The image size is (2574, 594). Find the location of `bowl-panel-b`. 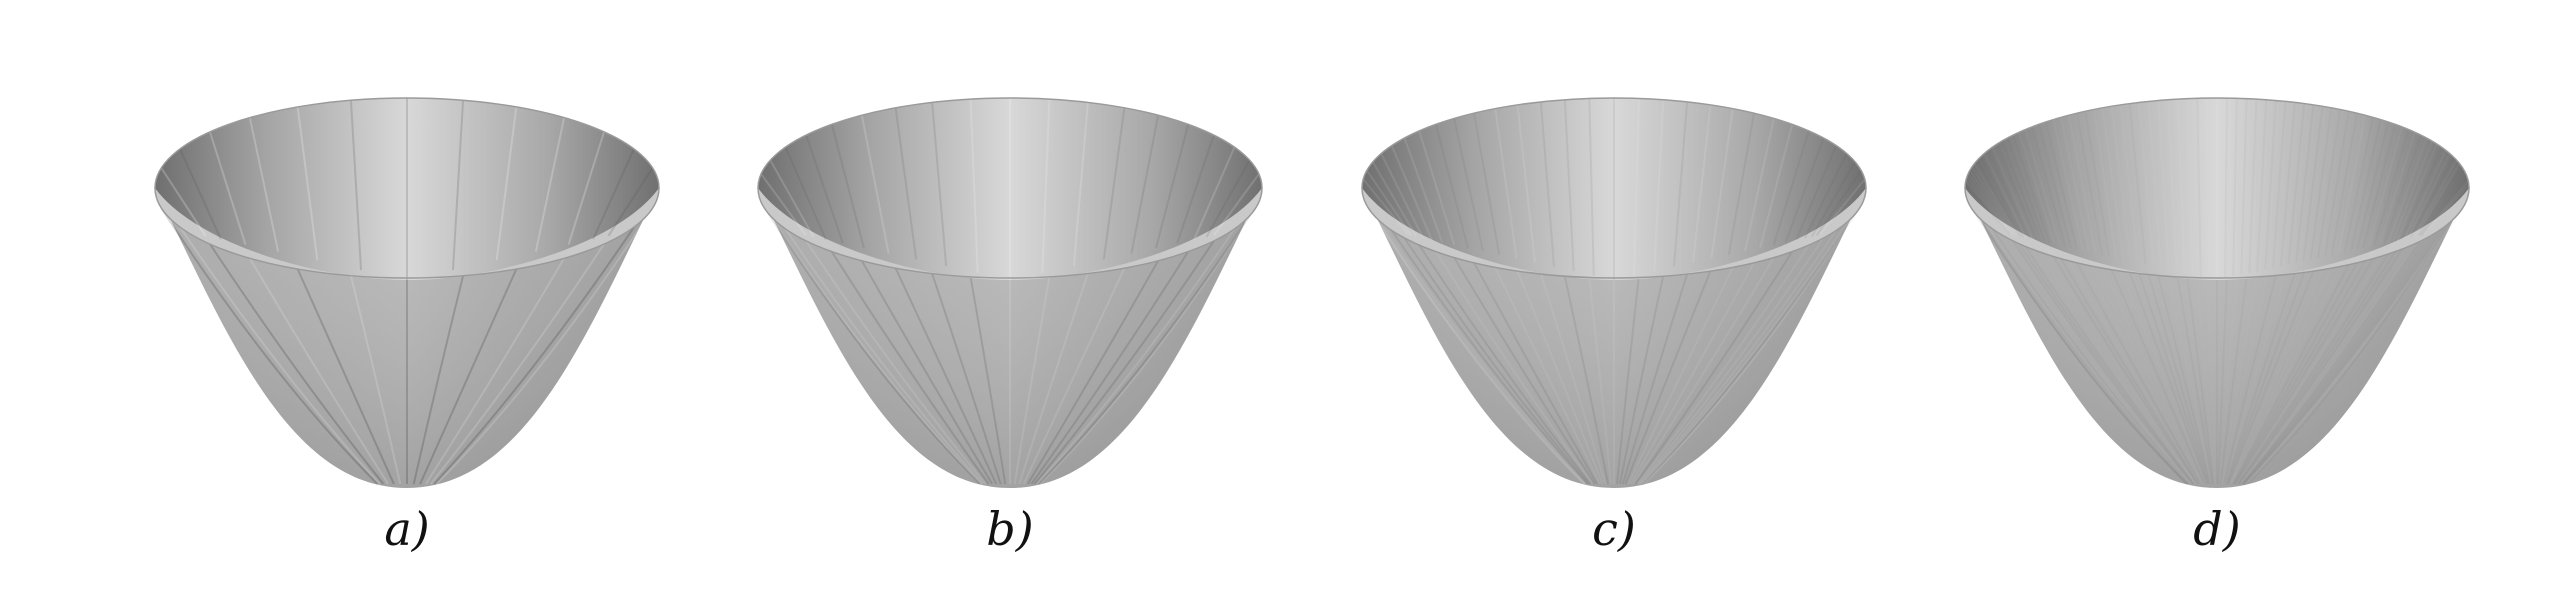

bowl-panel-b is located at coordinates (1010, 292).